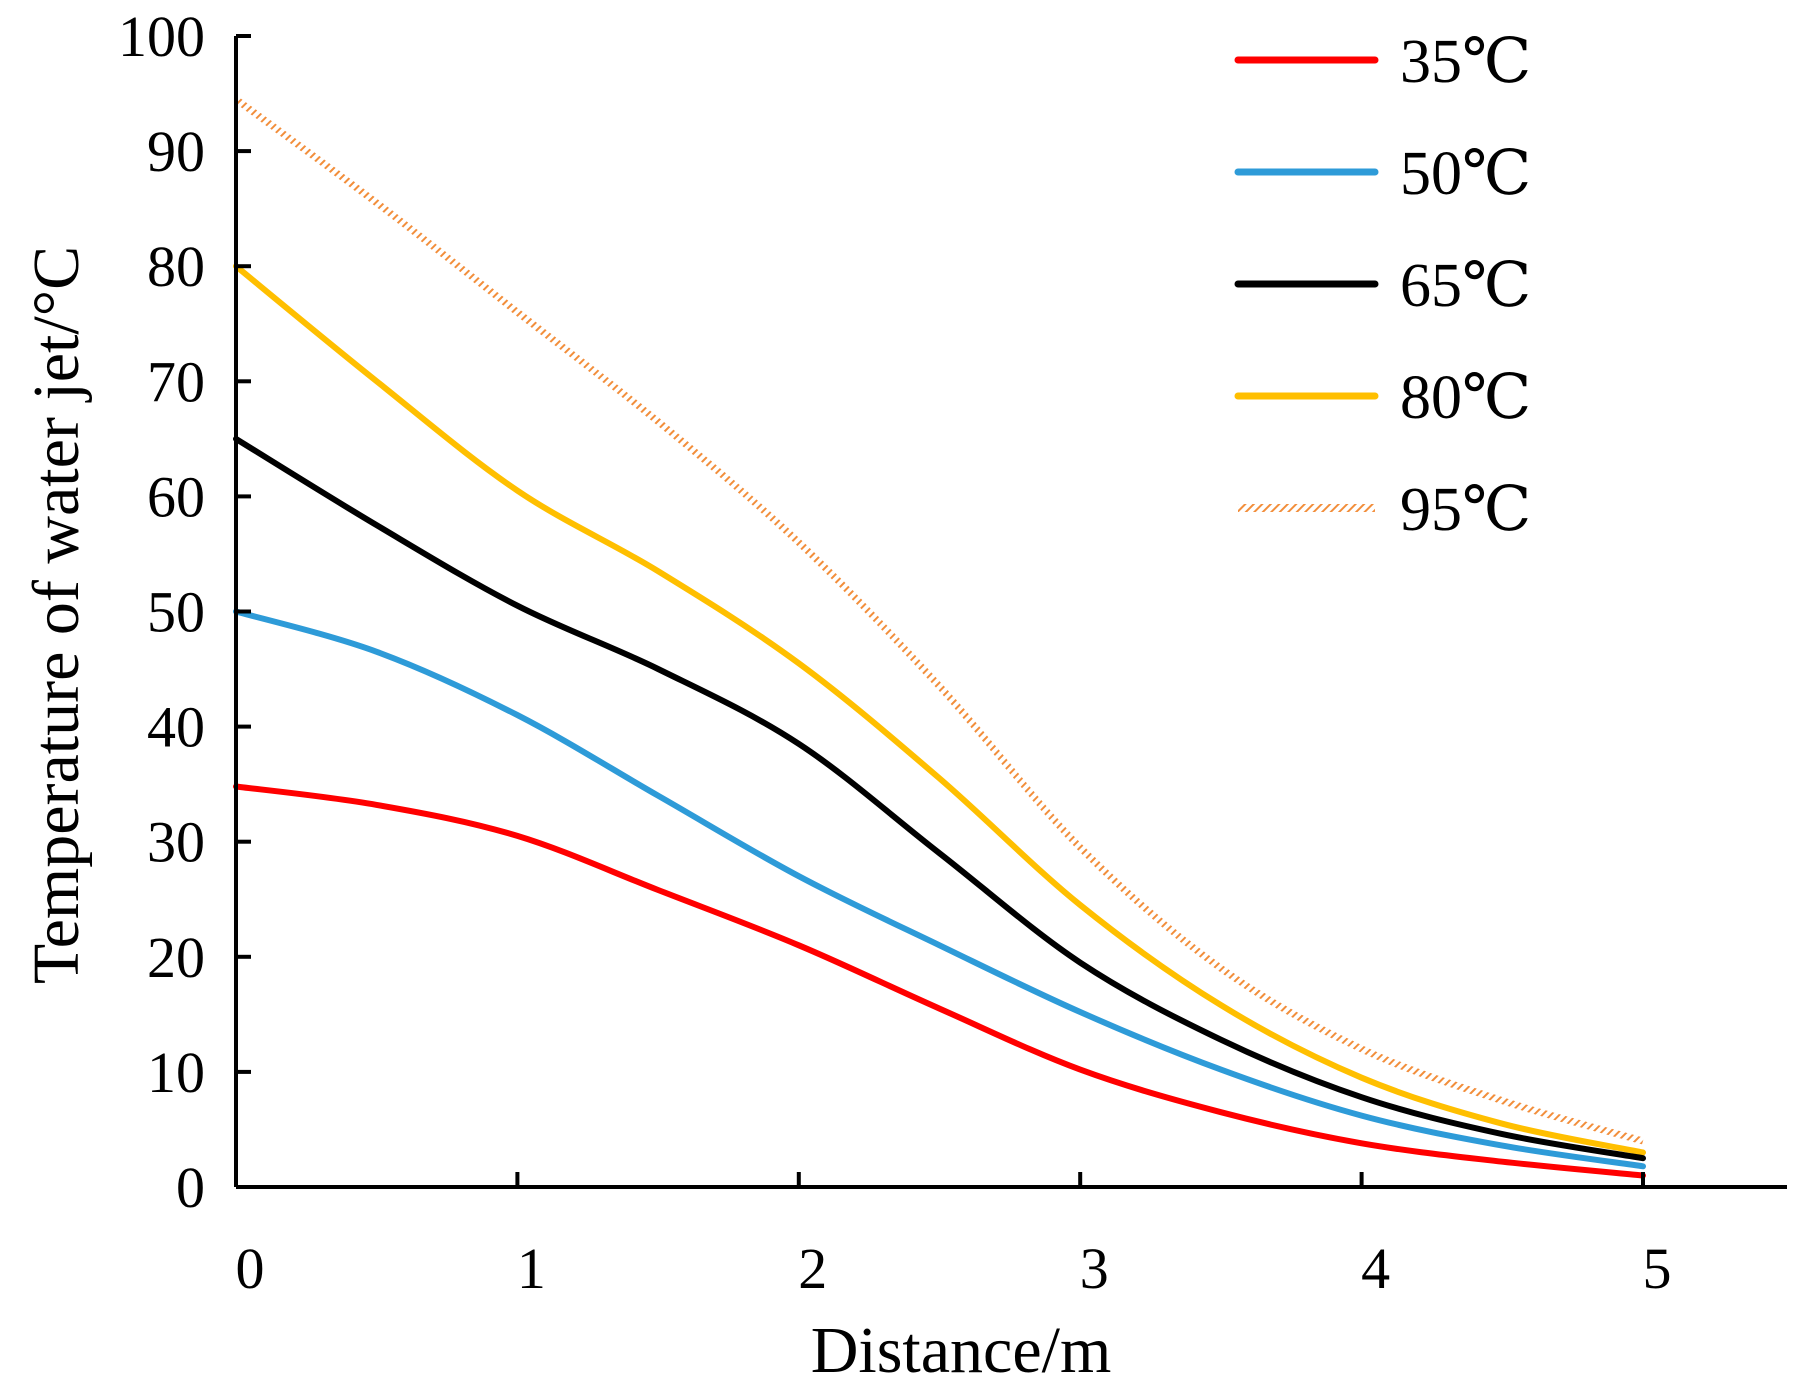 This screenshot has width=1803, height=1391. What do you see at coordinates (1382, 286) in the screenshot?
I see `legend: 35℃ 50℃ 65℃ 80℃ 95℃` at bounding box center [1382, 286].